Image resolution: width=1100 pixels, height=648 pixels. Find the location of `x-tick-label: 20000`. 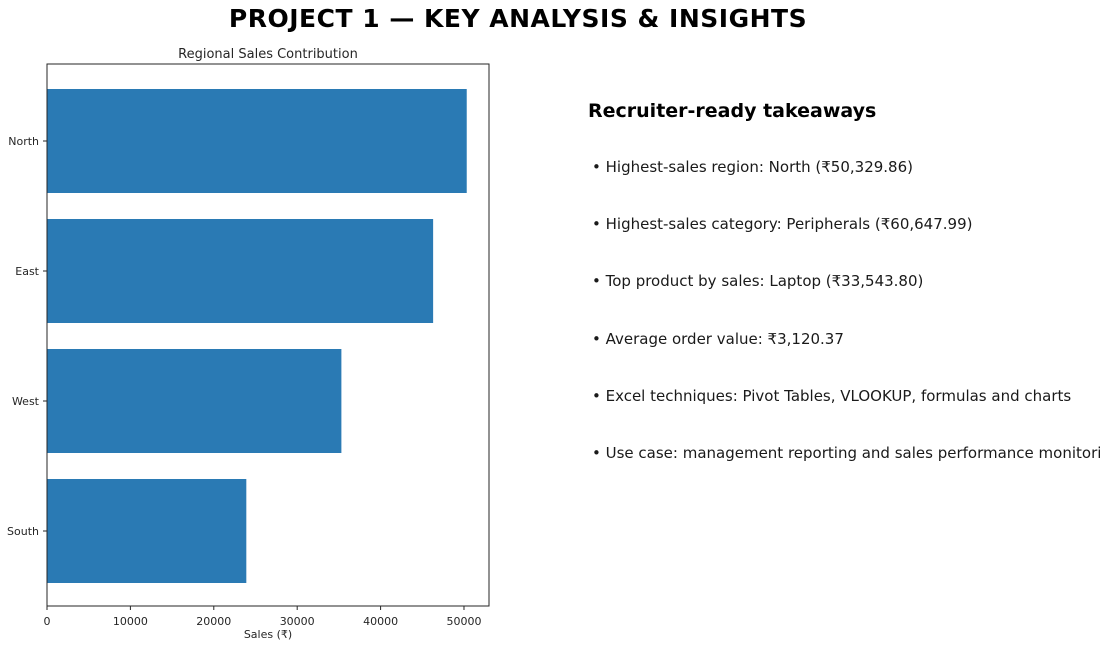

x-tick-label: 20000 is located at coordinates (213, 621).